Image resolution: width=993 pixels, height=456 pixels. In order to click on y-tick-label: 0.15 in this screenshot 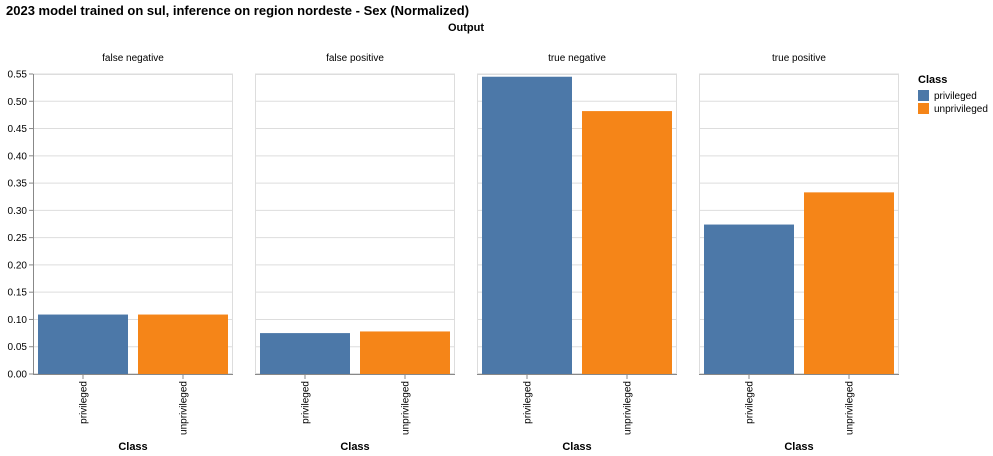, I will do `click(18, 293)`.